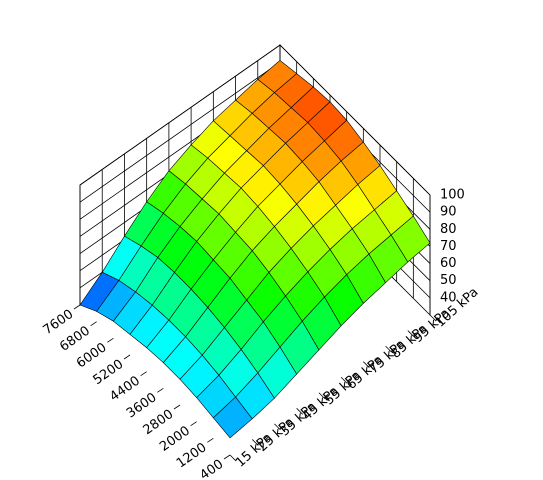  What do you see at coordinates (452, 195) in the screenshot?
I see `z-tick-label: 100` at bounding box center [452, 195].